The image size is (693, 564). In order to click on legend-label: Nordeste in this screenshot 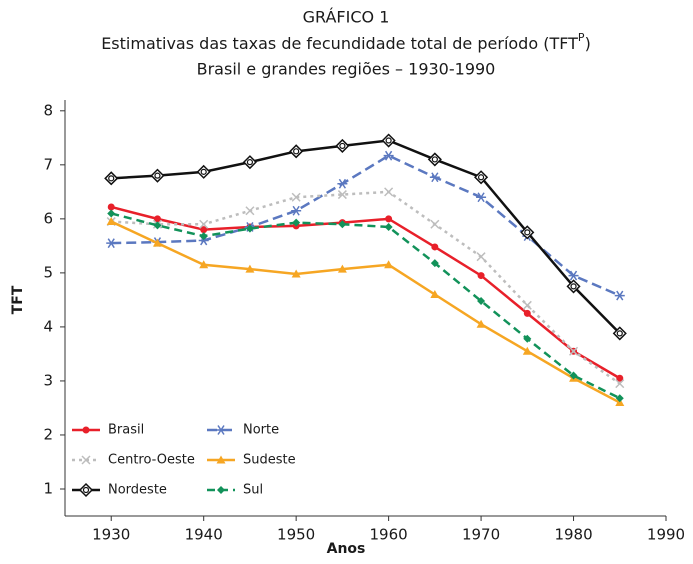, I will do `click(137, 490)`.